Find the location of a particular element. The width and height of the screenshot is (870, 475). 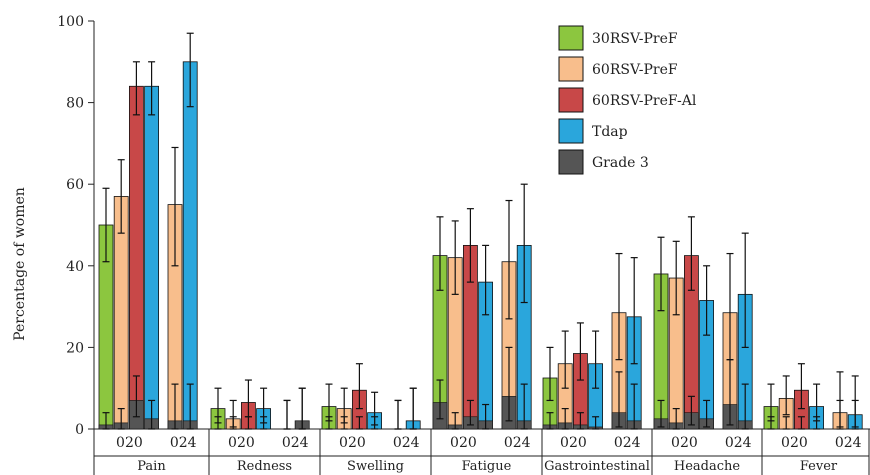

legend-label: Grade 3 is located at coordinates (620, 163).